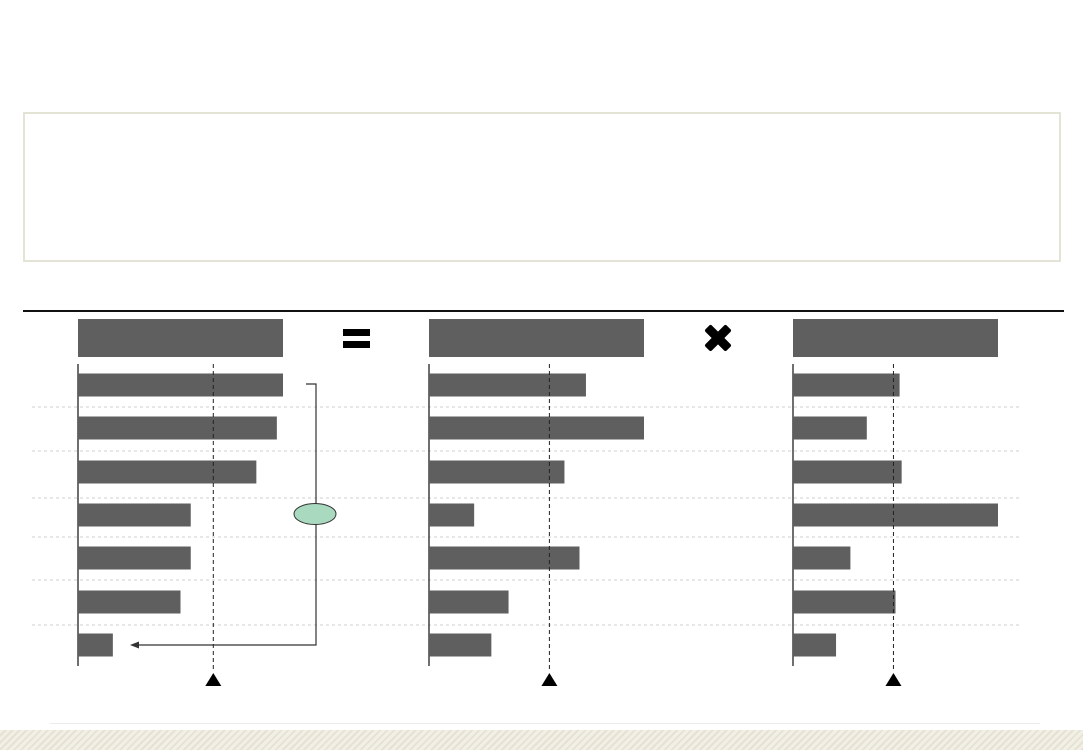 The height and width of the screenshot is (750, 1083). What do you see at coordinates (718, 338) in the screenshot?
I see `multiply-icon` at bounding box center [718, 338].